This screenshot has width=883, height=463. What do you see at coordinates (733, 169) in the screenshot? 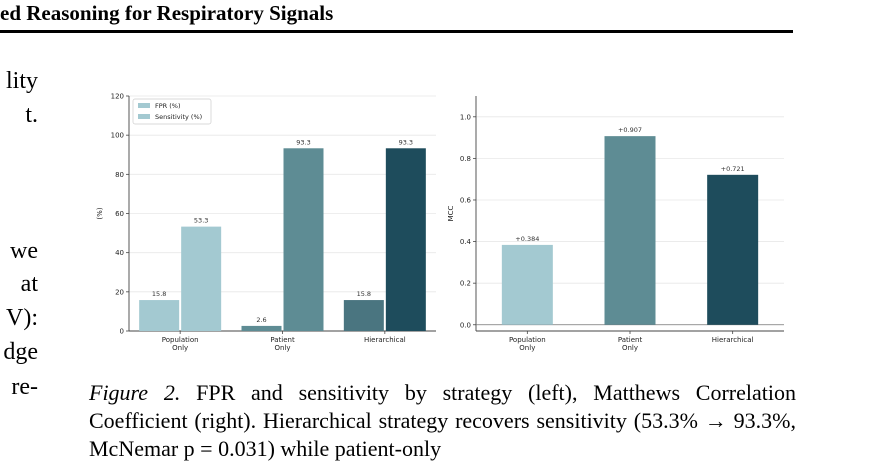
I see `data-label-mcc: +0.721` at bounding box center [733, 169].